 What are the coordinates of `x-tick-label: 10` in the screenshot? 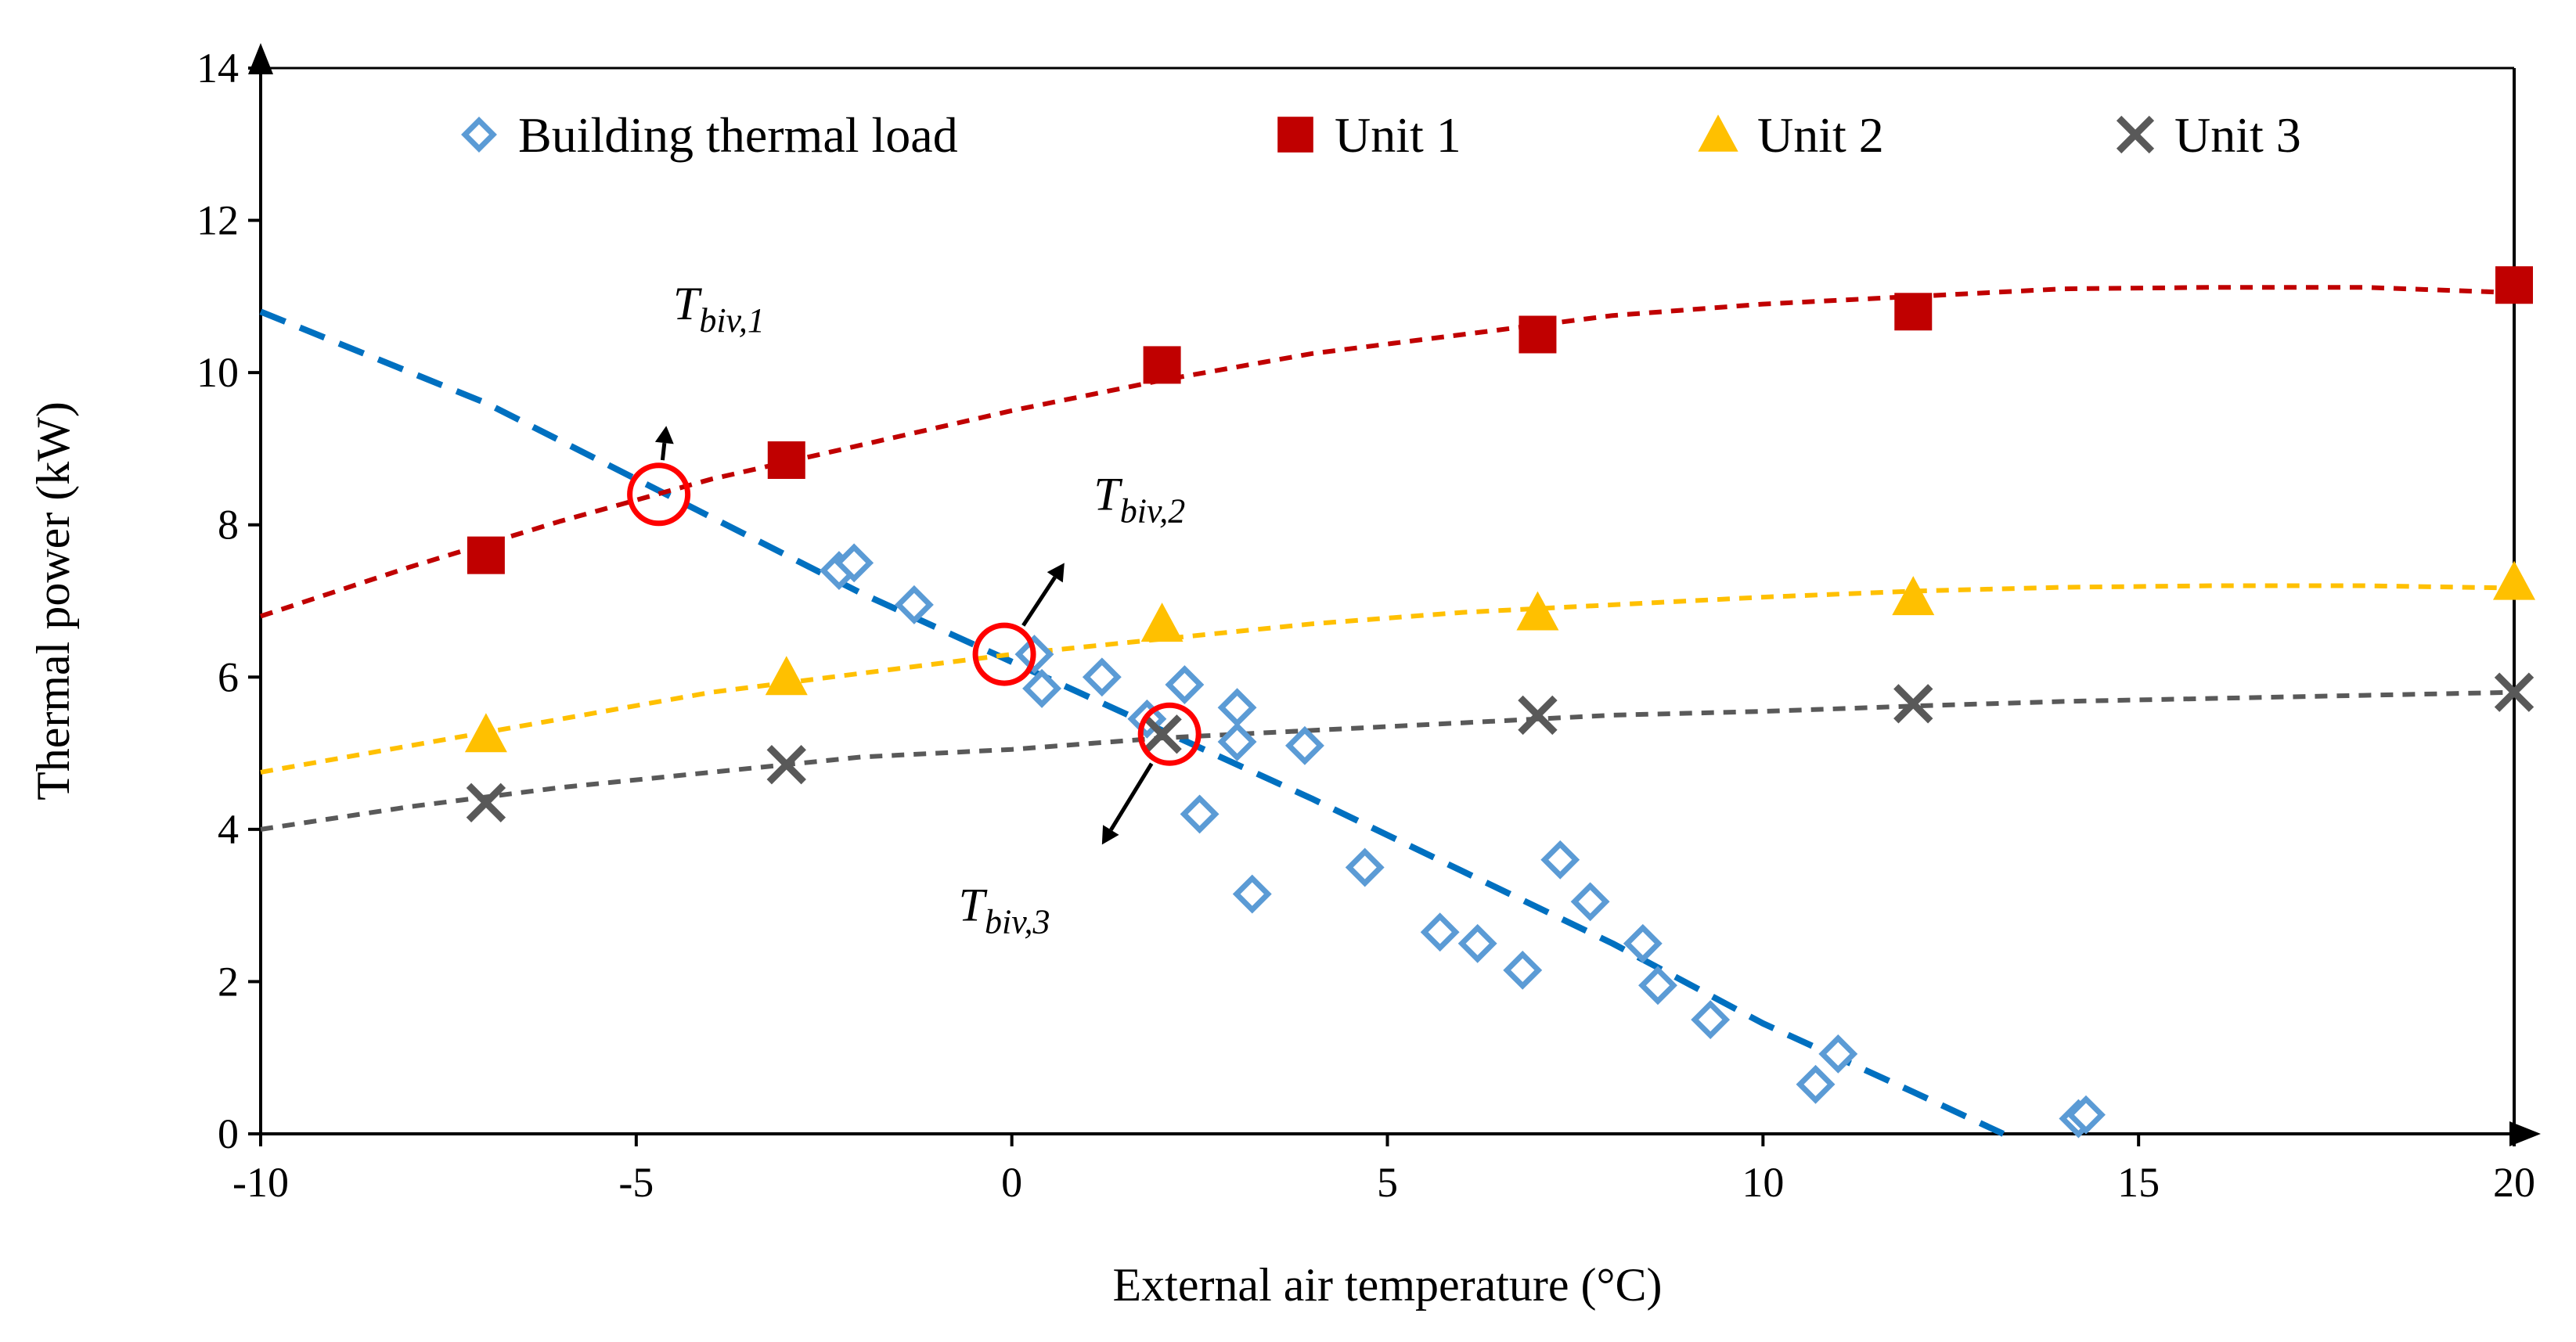 It's located at (1763, 1182).